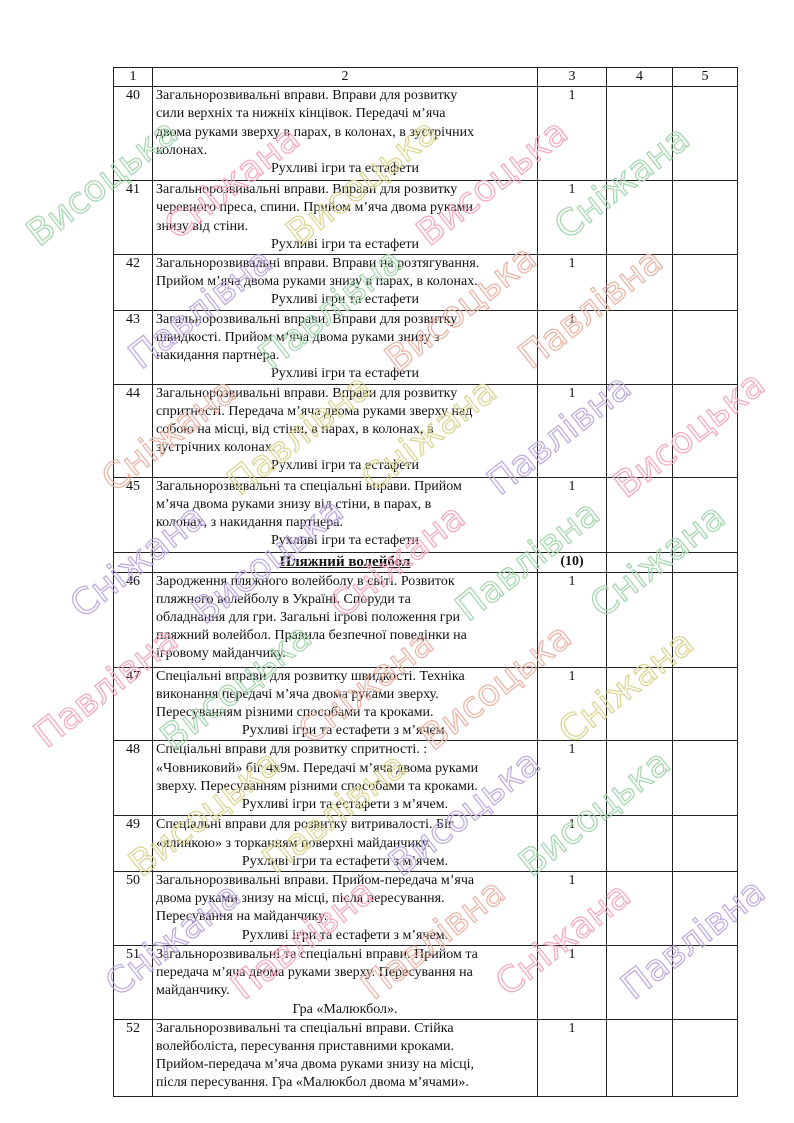  What do you see at coordinates (133, 909) in the screenshot?
I see `lesson-number: 50` at bounding box center [133, 909].